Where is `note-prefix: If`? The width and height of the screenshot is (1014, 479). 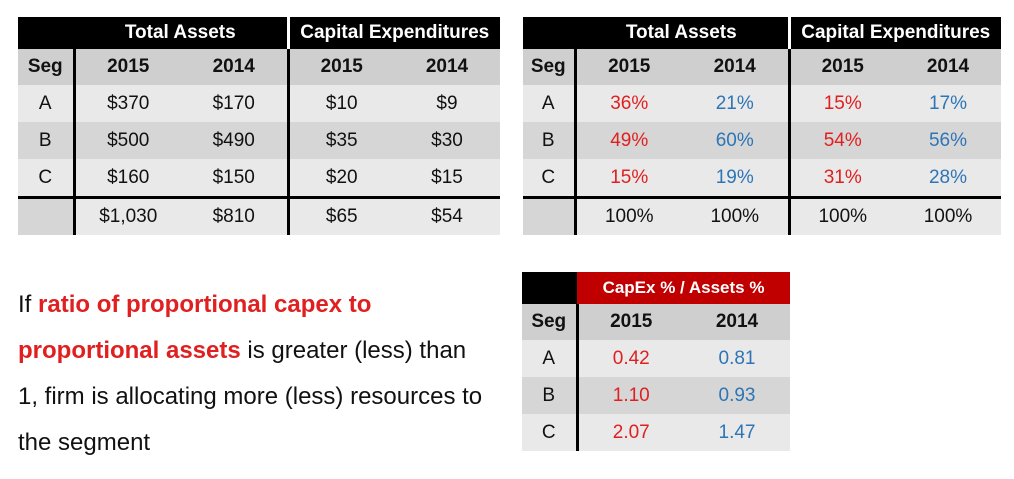 note-prefix: If is located at coordinates (28, 304).